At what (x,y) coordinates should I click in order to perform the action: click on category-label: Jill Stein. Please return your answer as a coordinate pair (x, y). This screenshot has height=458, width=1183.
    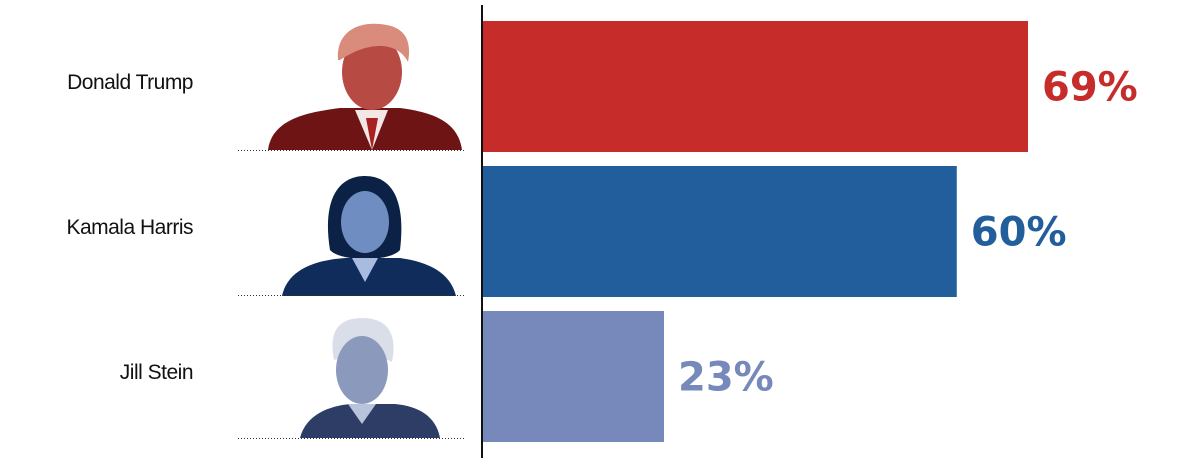
    Looking at the image, I should click on (156, 372).